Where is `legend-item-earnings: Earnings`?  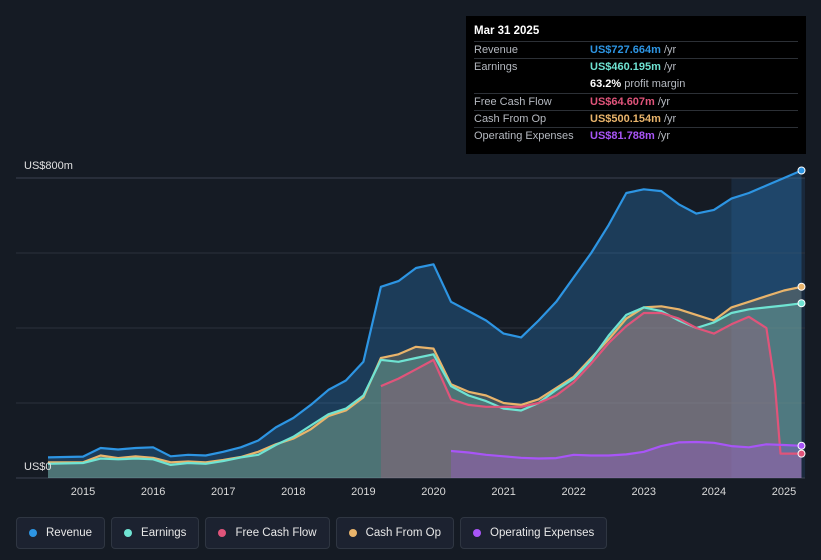
legend-item-earnings: Earnings is located at coordinates (155, 533).